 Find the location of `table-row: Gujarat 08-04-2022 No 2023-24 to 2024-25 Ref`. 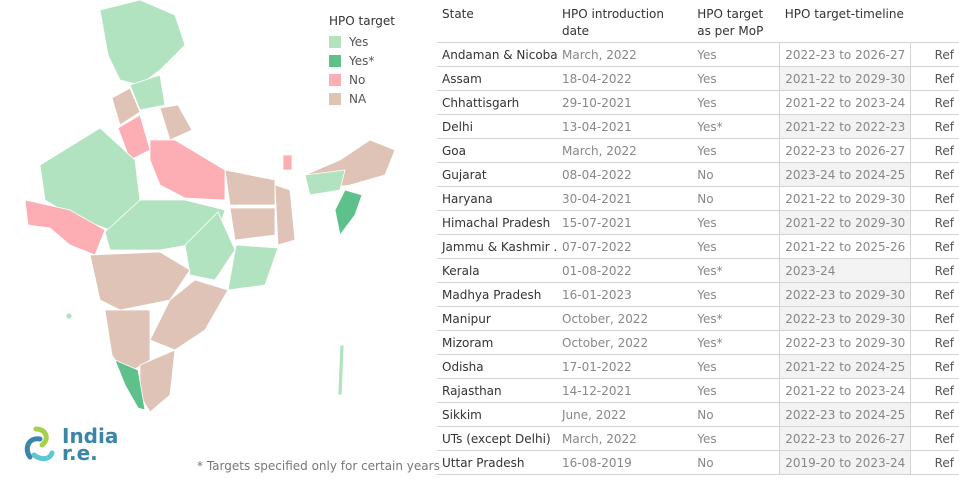

table-row: Gujarat 08-04-2022 No 2023-24 to 2024-25 Ref is located at coordinates (698, 174).